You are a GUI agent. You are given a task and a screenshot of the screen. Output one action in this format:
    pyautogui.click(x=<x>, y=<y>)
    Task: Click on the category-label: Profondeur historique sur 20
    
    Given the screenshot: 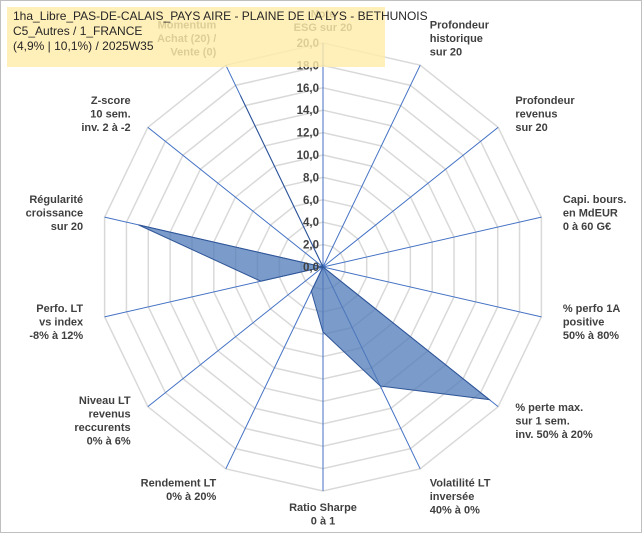 What is the action you would take?
    pyautogui.click(x=460, y=38)
    